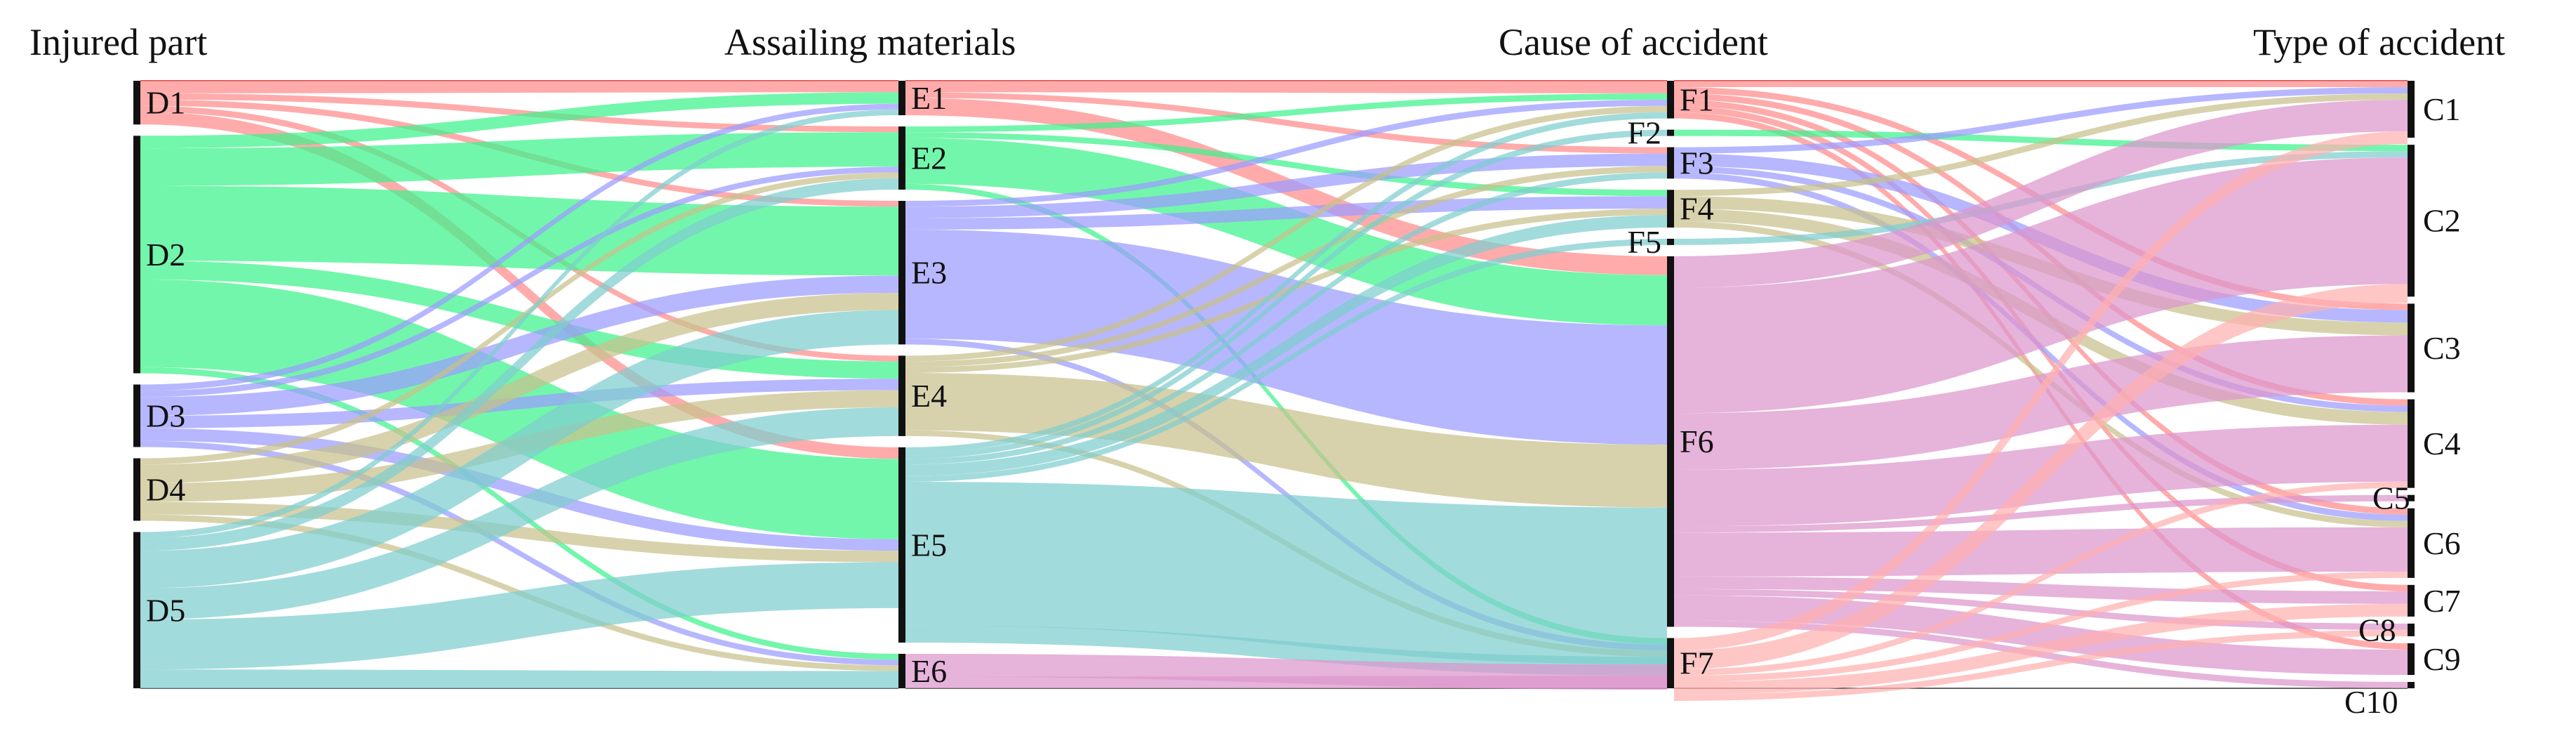 This screenshot has height=755, width=2576. I want to click on link-f1-c1, so click(2041, 84).